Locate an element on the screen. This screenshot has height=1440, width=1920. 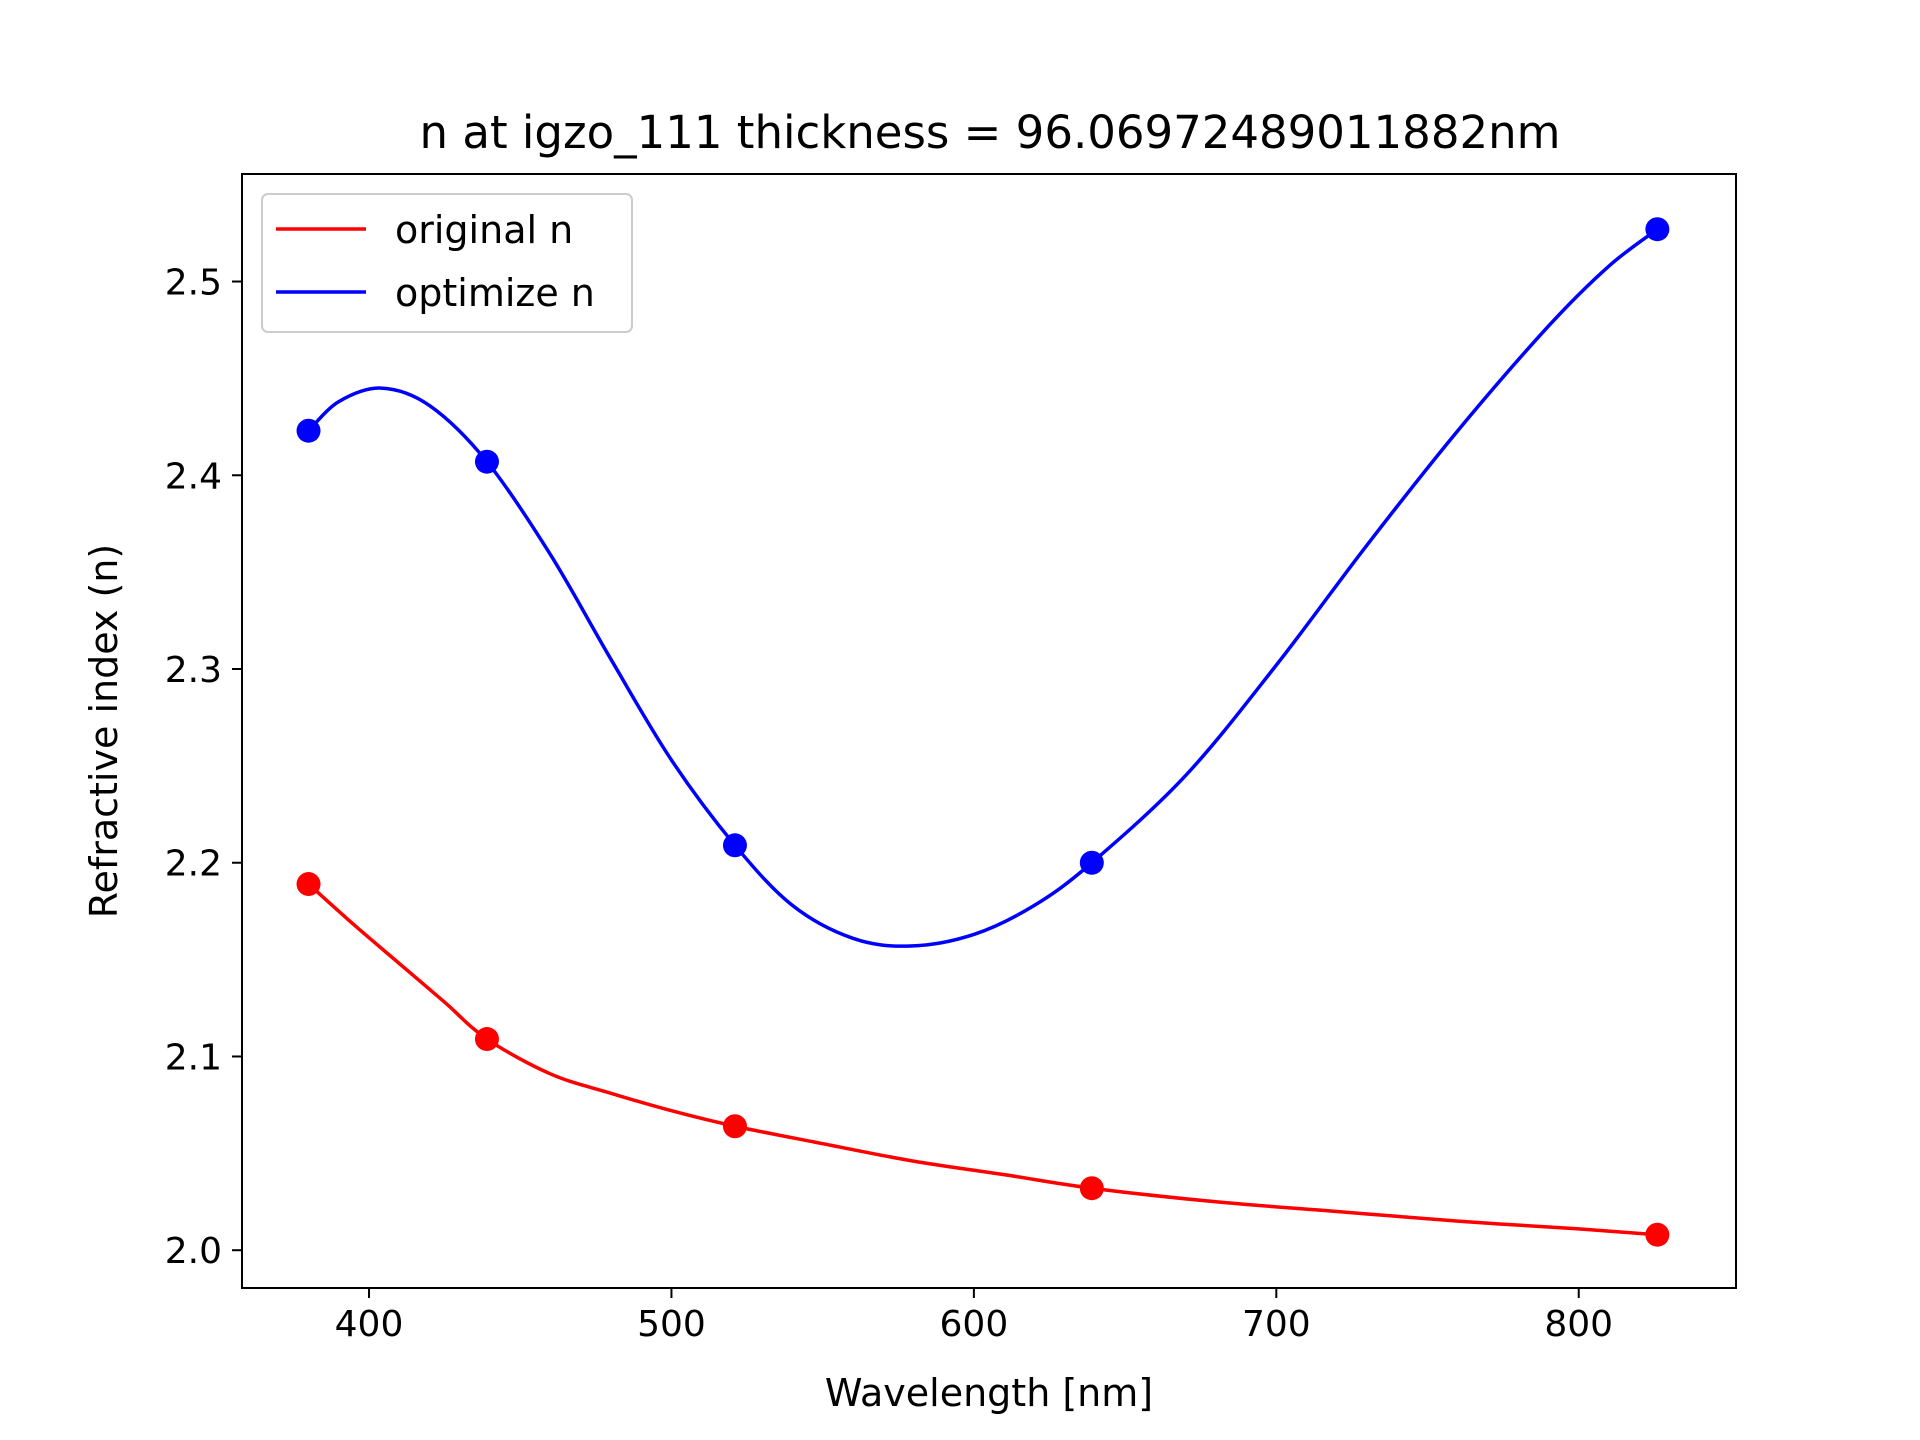
x-tick-label: 800 is located at coordinates (1578, 1324).